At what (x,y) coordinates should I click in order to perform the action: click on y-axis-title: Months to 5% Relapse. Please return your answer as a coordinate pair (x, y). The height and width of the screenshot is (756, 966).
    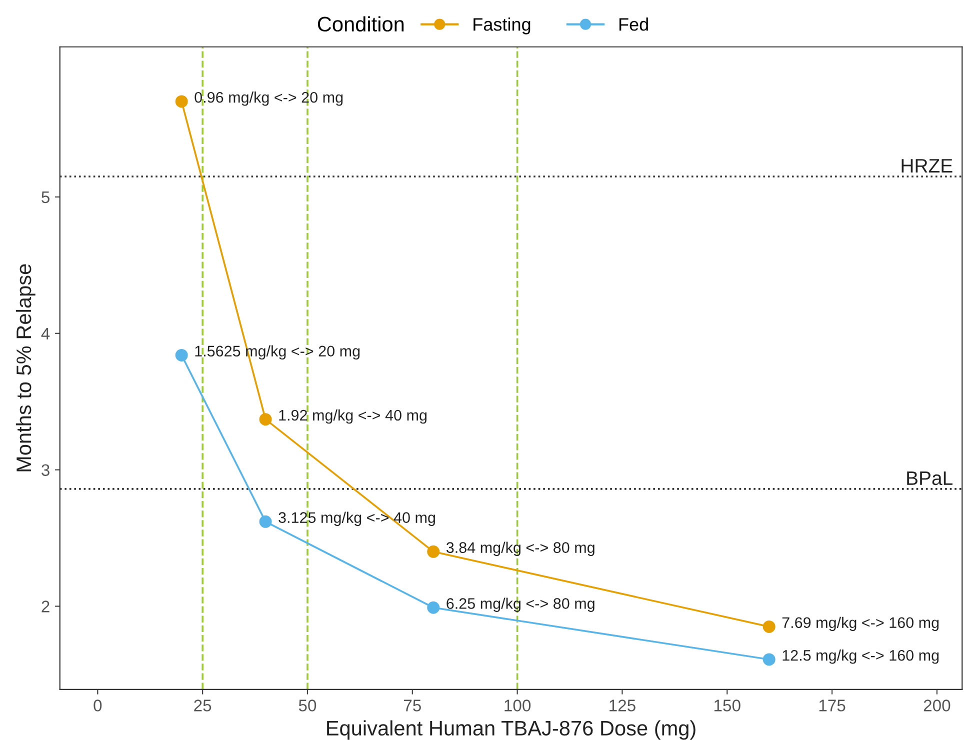
    Looking at the image, I should click on (26, 368).